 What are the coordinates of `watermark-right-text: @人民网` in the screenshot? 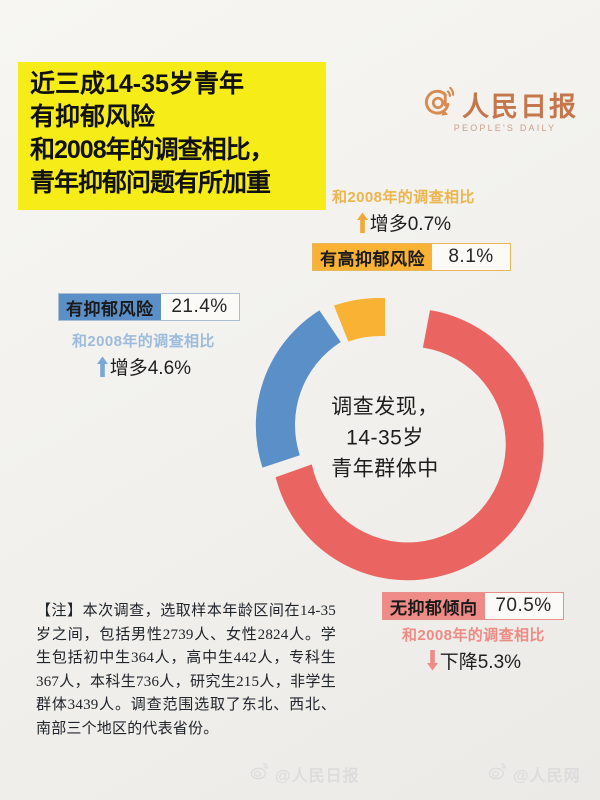 It's located at (547, 776).